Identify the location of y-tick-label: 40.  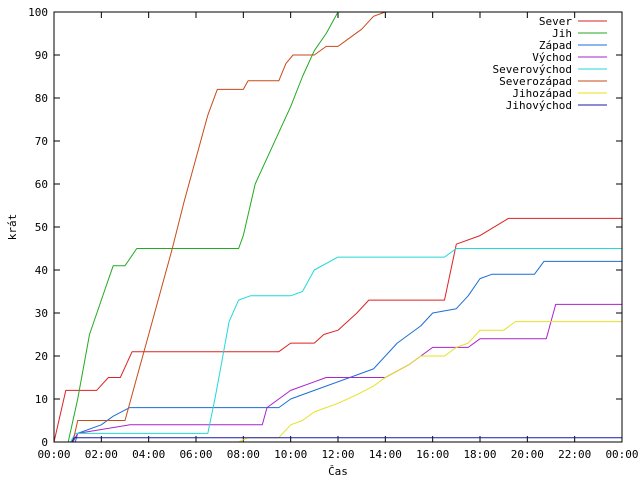
(41, 270).